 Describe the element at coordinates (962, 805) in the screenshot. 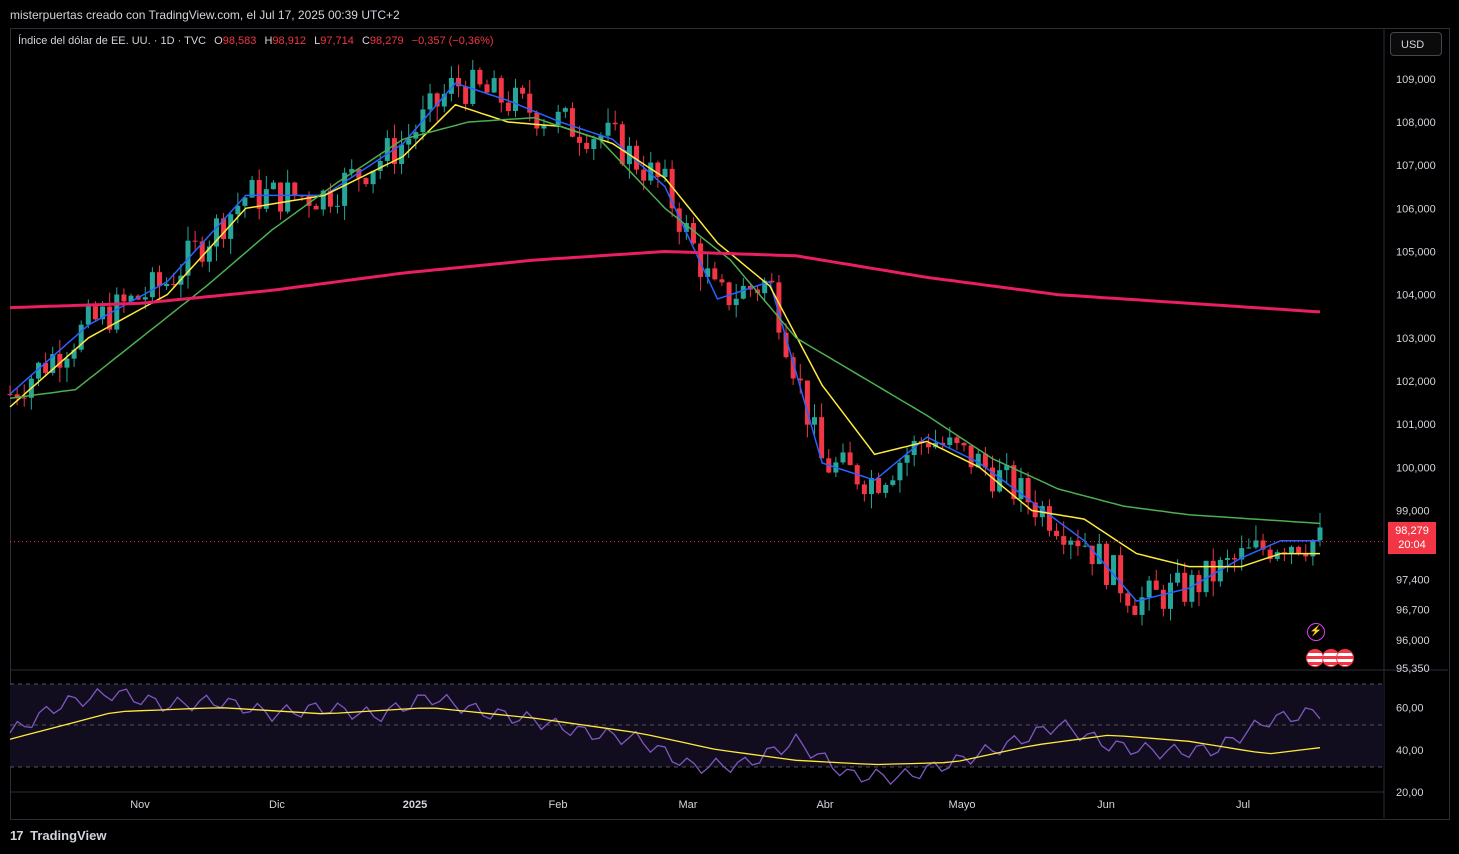

I see `time-tick-6: Mayo` at that location.